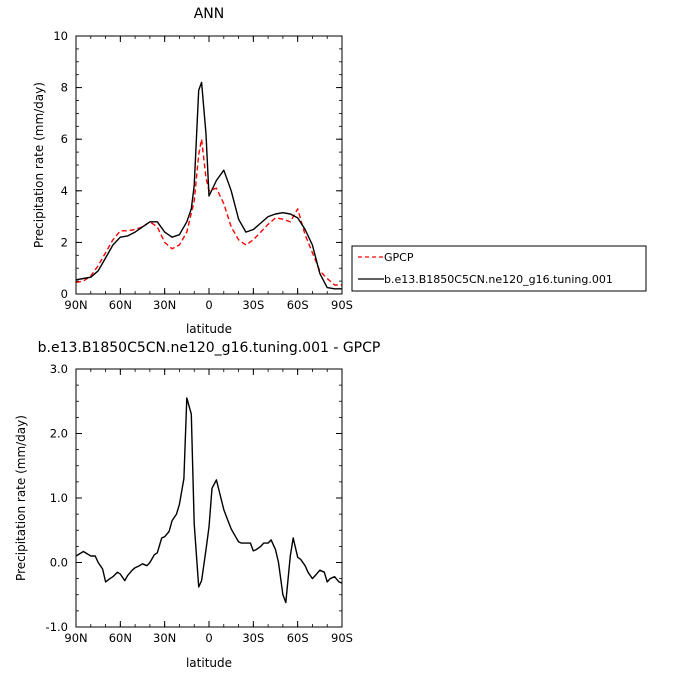  I want to click on legend-box, so click(499, 268).